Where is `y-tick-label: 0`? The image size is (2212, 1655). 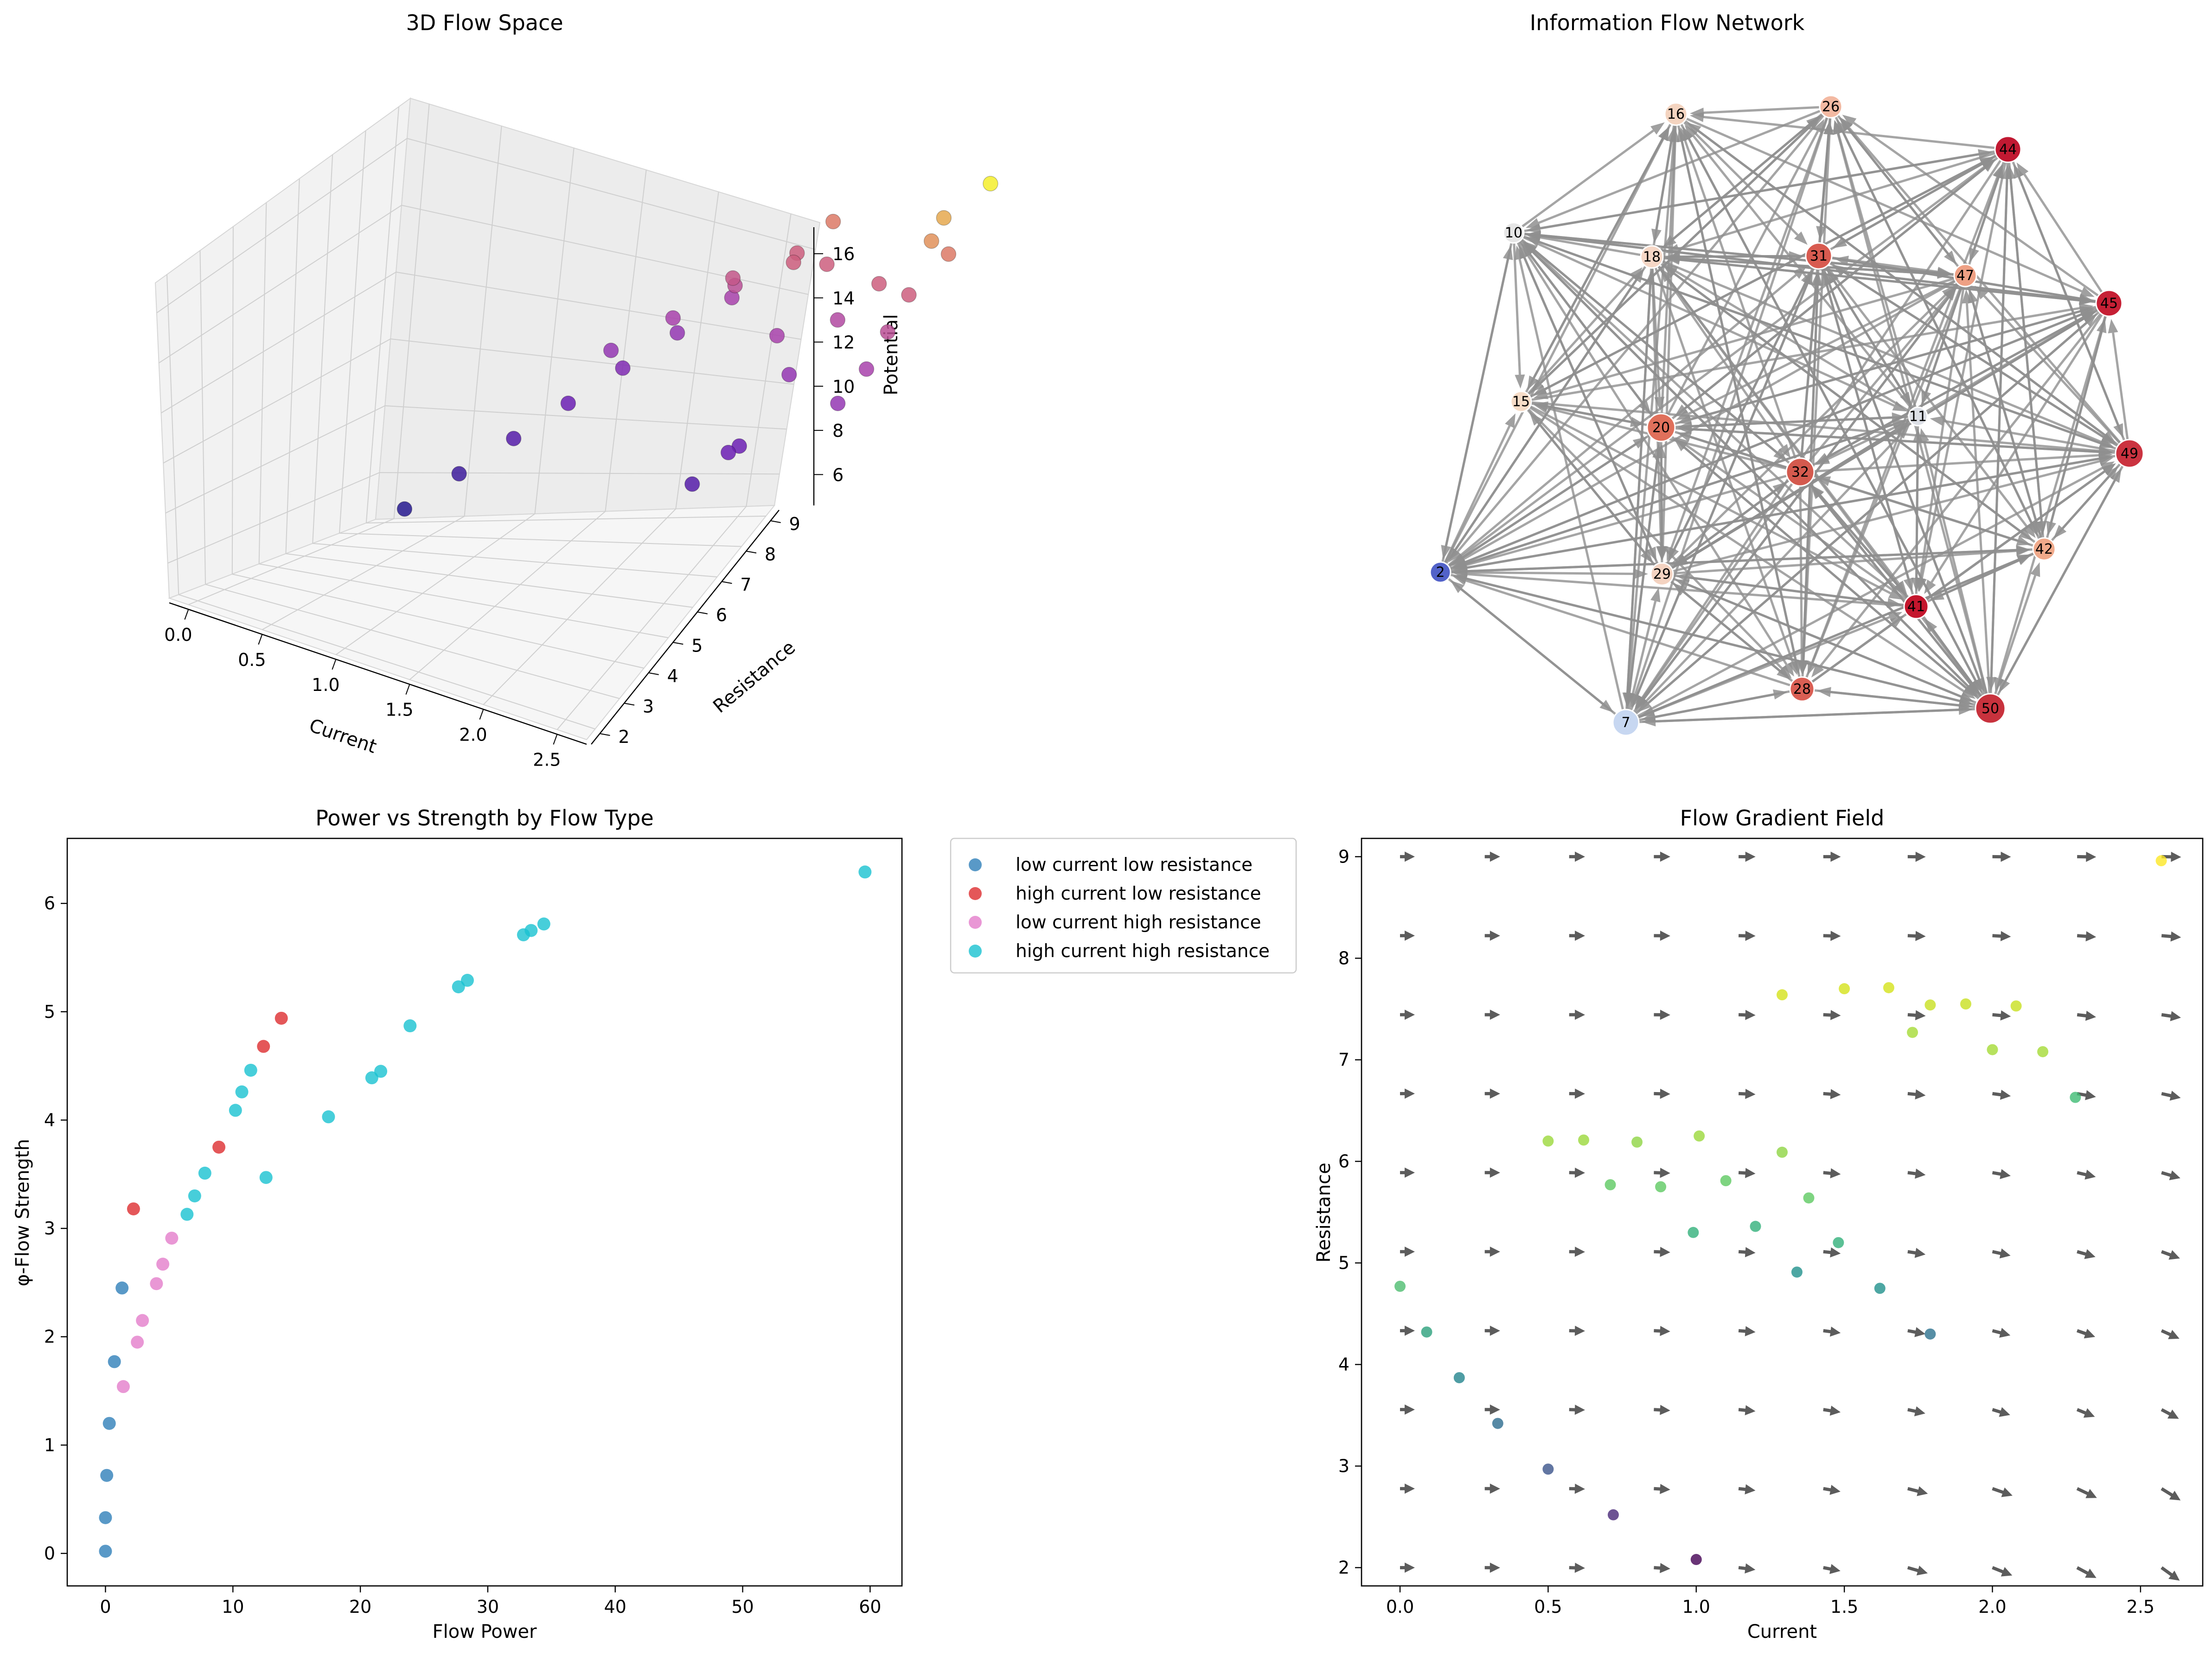
y-tick-label: 0 is located at coordinates (50, 1554).